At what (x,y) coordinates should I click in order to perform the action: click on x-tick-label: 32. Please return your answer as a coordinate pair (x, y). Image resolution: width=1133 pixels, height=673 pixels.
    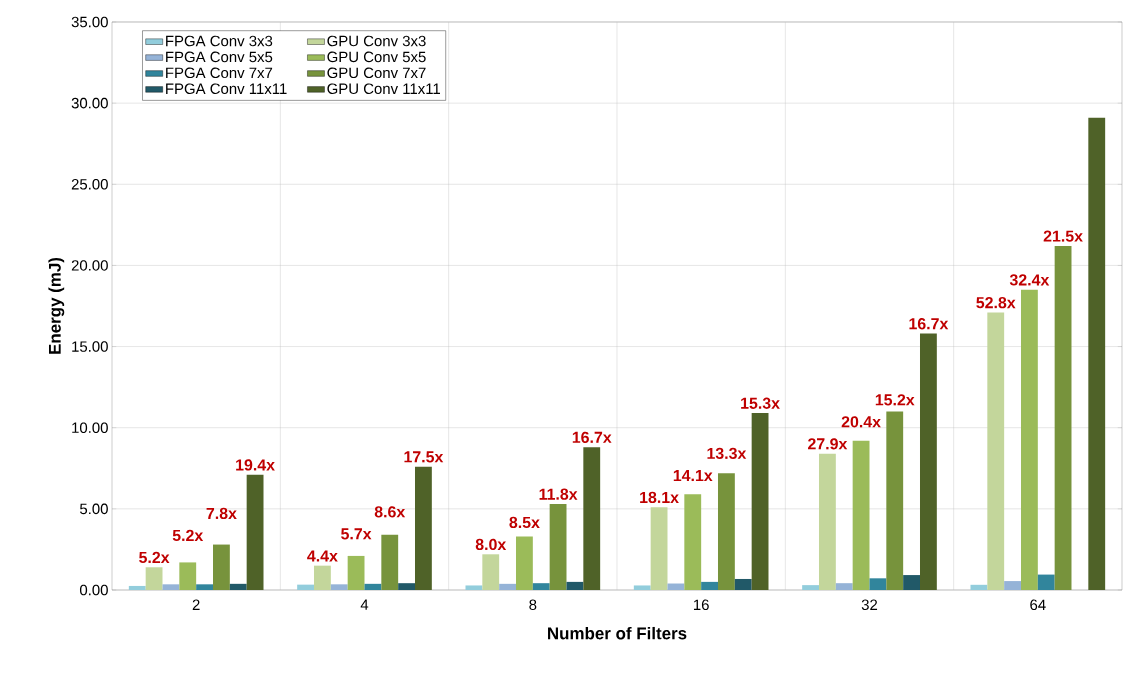
    Looking at the image, I should click on (869, 605).